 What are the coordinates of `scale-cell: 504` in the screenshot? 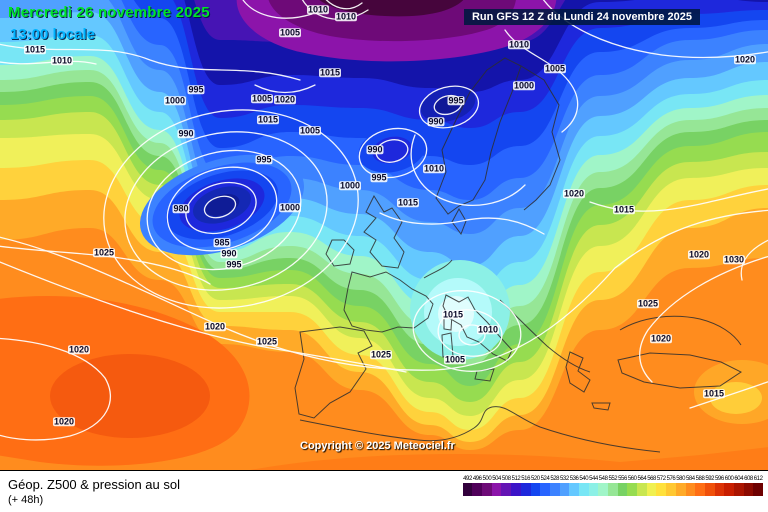 It's located at (496, 486).